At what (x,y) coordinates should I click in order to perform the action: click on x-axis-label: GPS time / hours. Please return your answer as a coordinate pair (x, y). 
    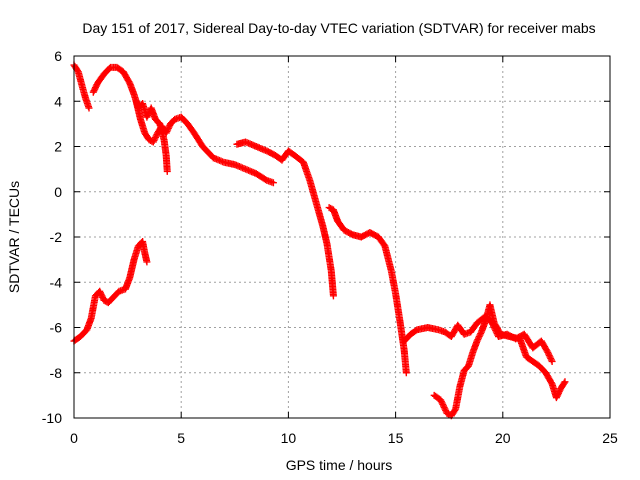
    Looking at the image, I should click on (339, 465).